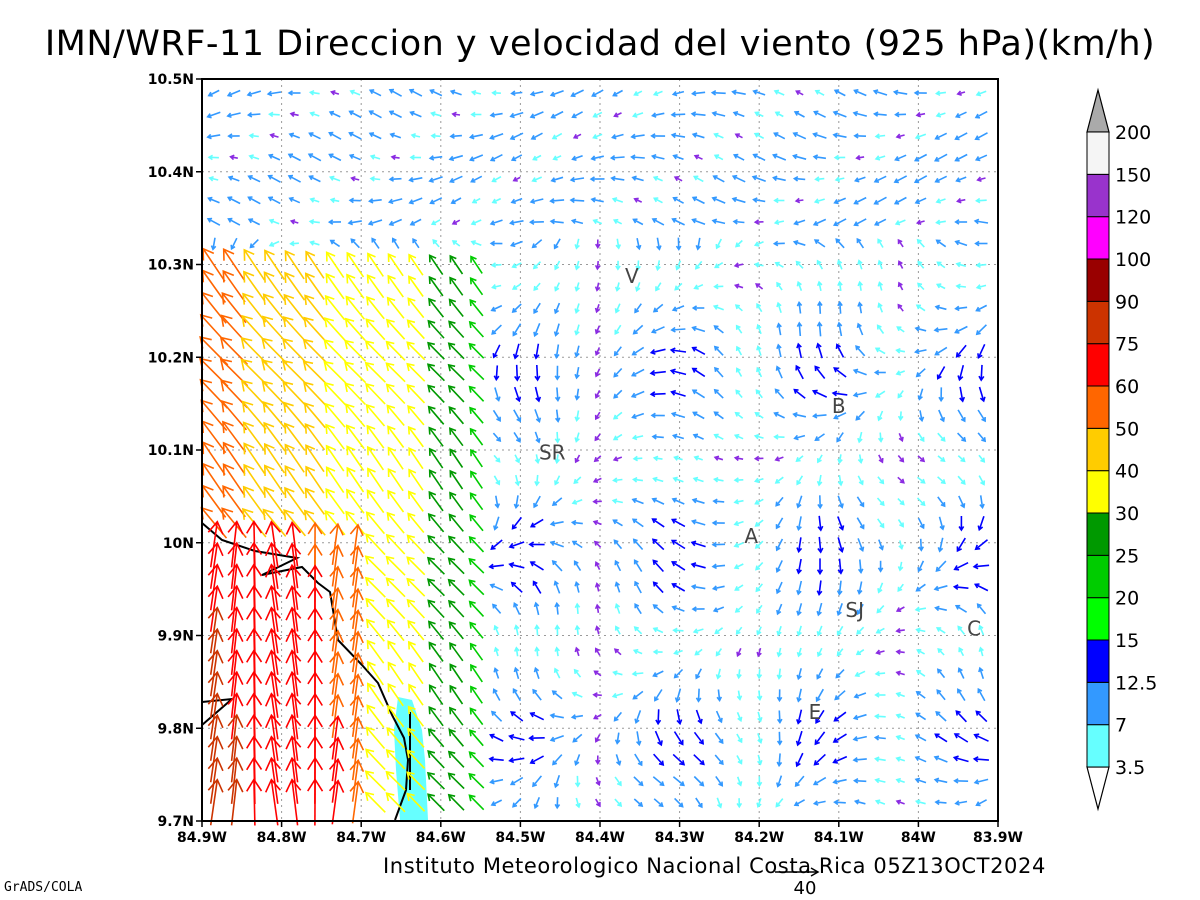 The image size is (1200, 900). What do you see at coordinates (1098, 195) in the screenshot?
I see `colorbar-swatch` at bounding box center [1098, 195].